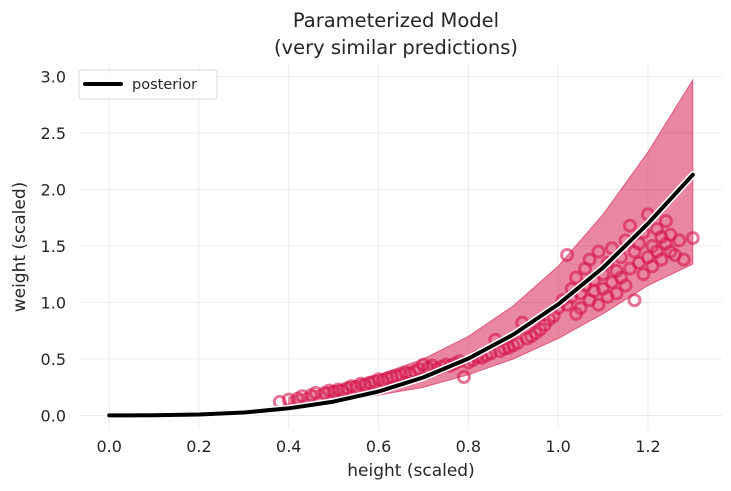 The width and height of the screenshot is (731, 491). Describe the element at coordinates (53, 77) in the screenshot. I see `y-tick-label: 3.0` at that location.